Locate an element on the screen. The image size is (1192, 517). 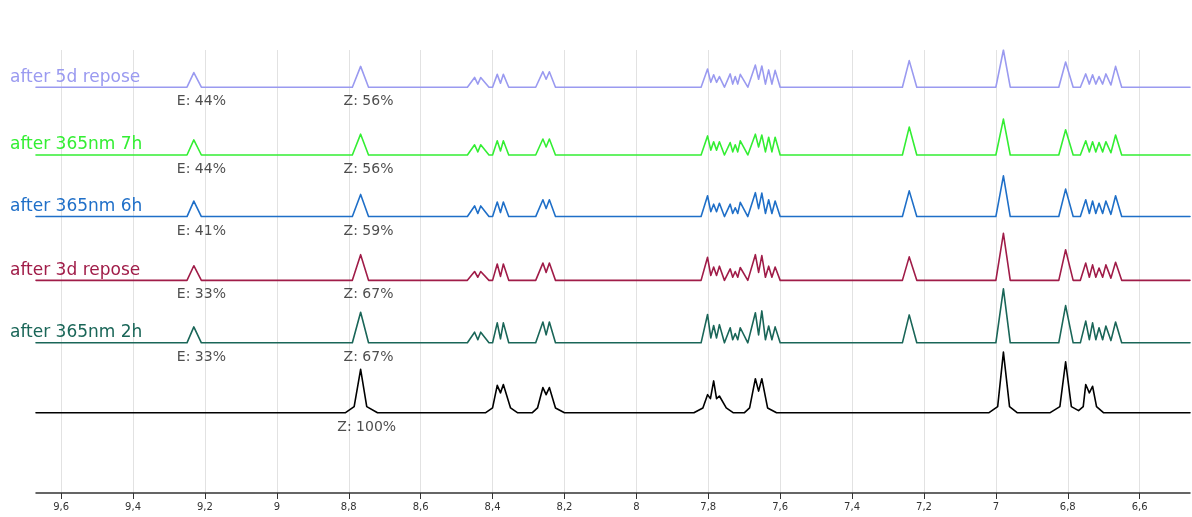
x-tick-label: 8 is located at coordinates (636, 506).